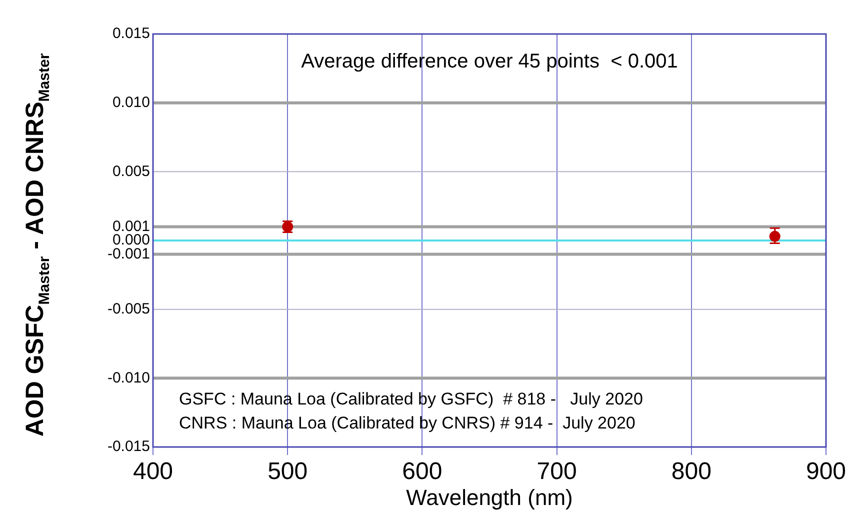 The image size is (850, 516). What do you see at coordinates (407, 423) in the screenshot?
I see `annotation: CNRS : Mauna Loa (Calibrated by CNRS) # 914 - July 2020` at bounding box center [407, 423].